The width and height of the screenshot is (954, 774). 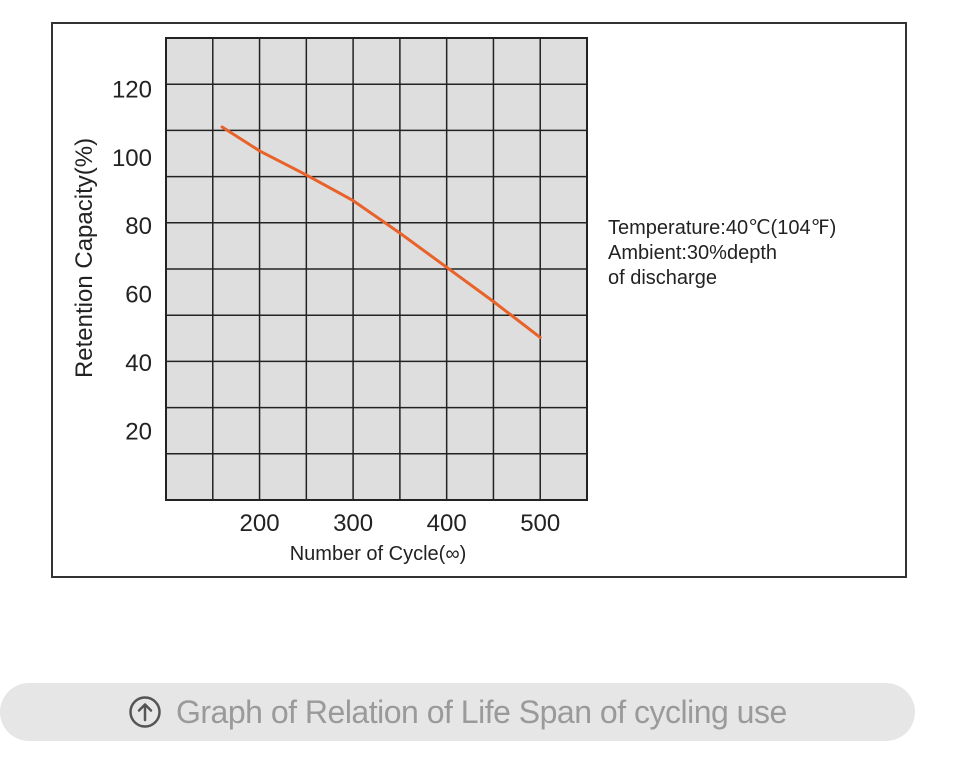 What do you see at coordinates (84, 258) in the screenshot?
I see `y-axis-label: Retention Capacity(%)` at bounding box center [84, 258].